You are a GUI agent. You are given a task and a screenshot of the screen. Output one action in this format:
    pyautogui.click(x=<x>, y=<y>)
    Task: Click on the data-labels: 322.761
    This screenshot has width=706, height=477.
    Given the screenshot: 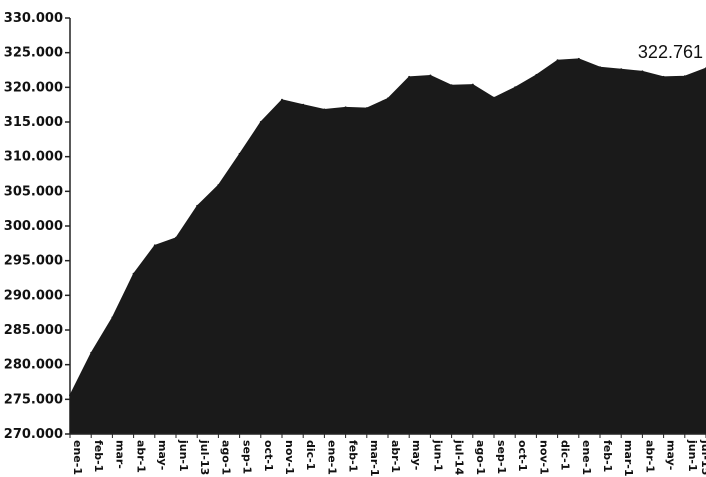 What is the action you would take?
    pyautogui.click(x=670, y=52)
    